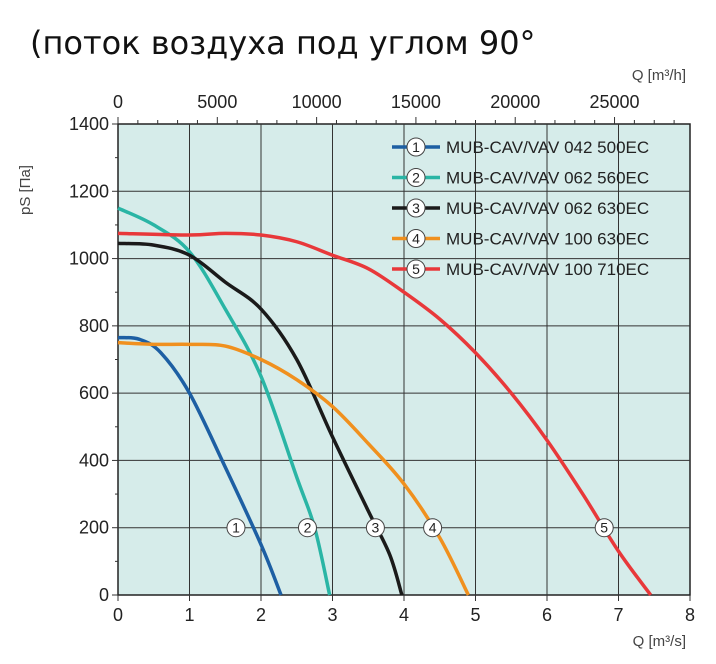 This screenshot has width=716, height=664. I want to click on x2-tick-label: 15000, so click(416, 102).